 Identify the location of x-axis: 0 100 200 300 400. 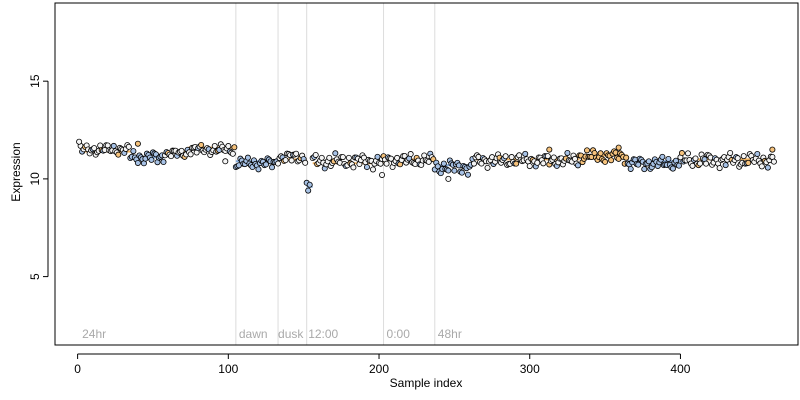
(382, 364).